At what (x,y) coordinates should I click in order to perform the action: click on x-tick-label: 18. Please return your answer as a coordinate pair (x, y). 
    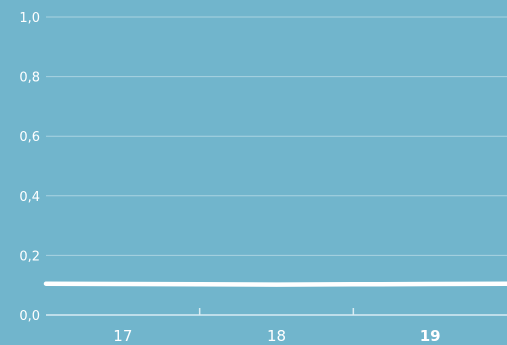
    Looking at the image, I should click on (276, 336).